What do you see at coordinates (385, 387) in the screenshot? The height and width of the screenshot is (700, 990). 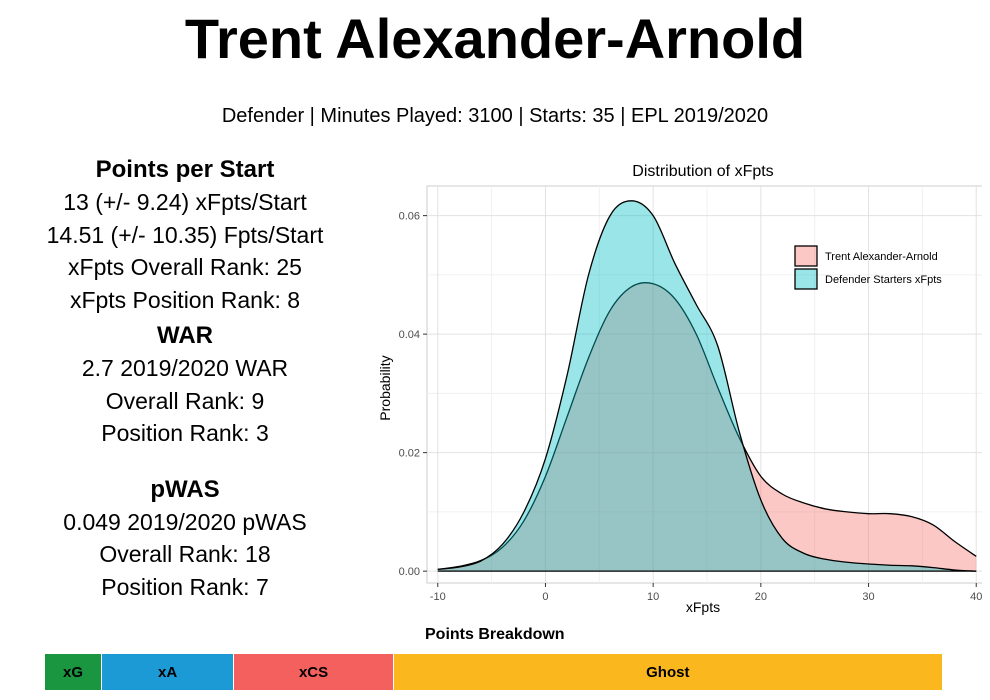 I see `y-axis-label: Probability` at bounding box center [385, 387].